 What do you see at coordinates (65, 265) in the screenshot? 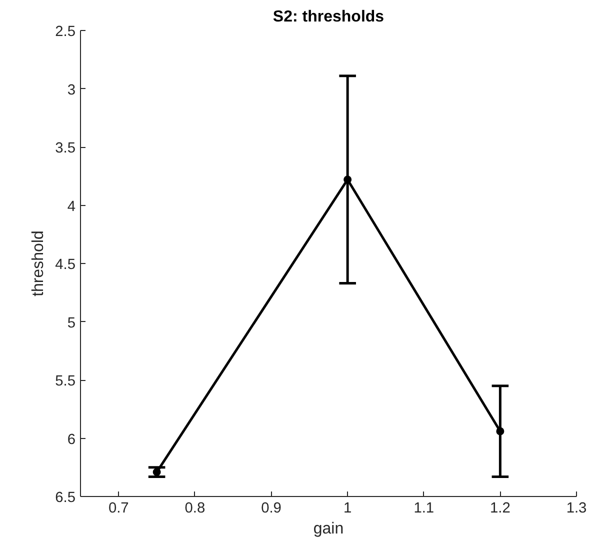
I see `y-tick-label: 4.5` at bounding box center [65, 265].